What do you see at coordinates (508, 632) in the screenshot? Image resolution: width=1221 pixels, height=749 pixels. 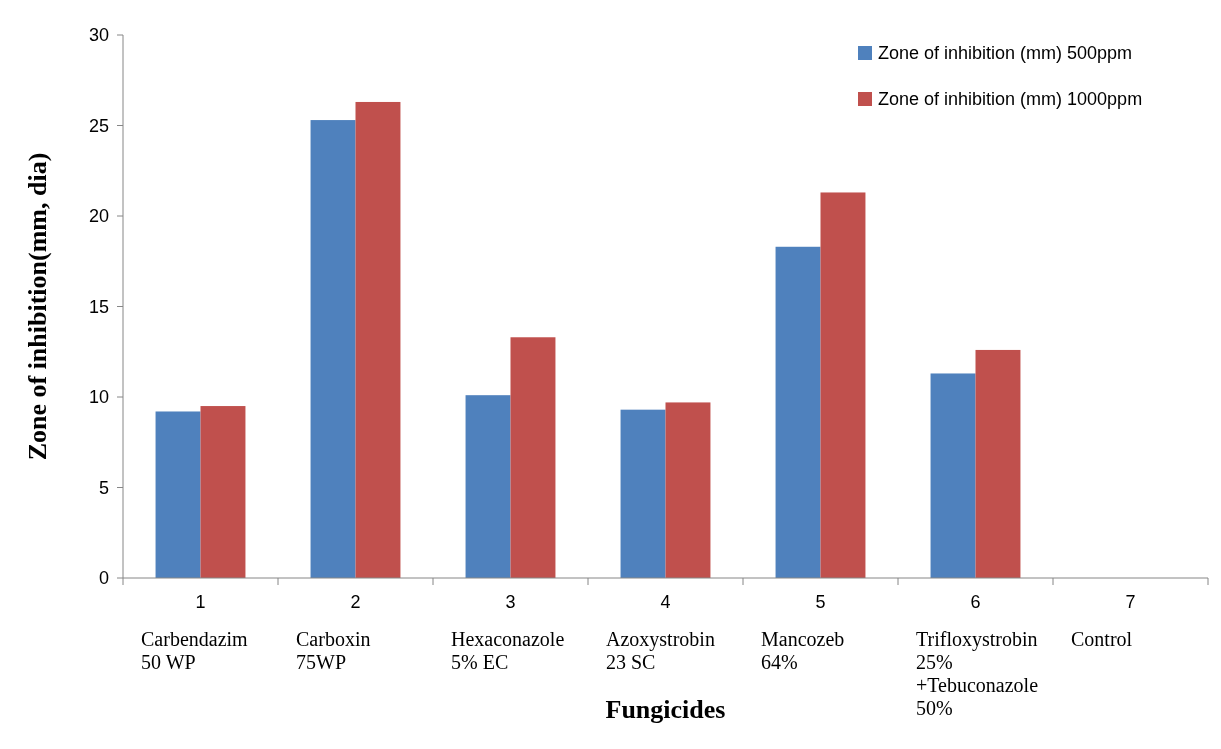 I see `x-tick-label: 3 Hexaconazole 5% EC` at bounding box center [508, 632].